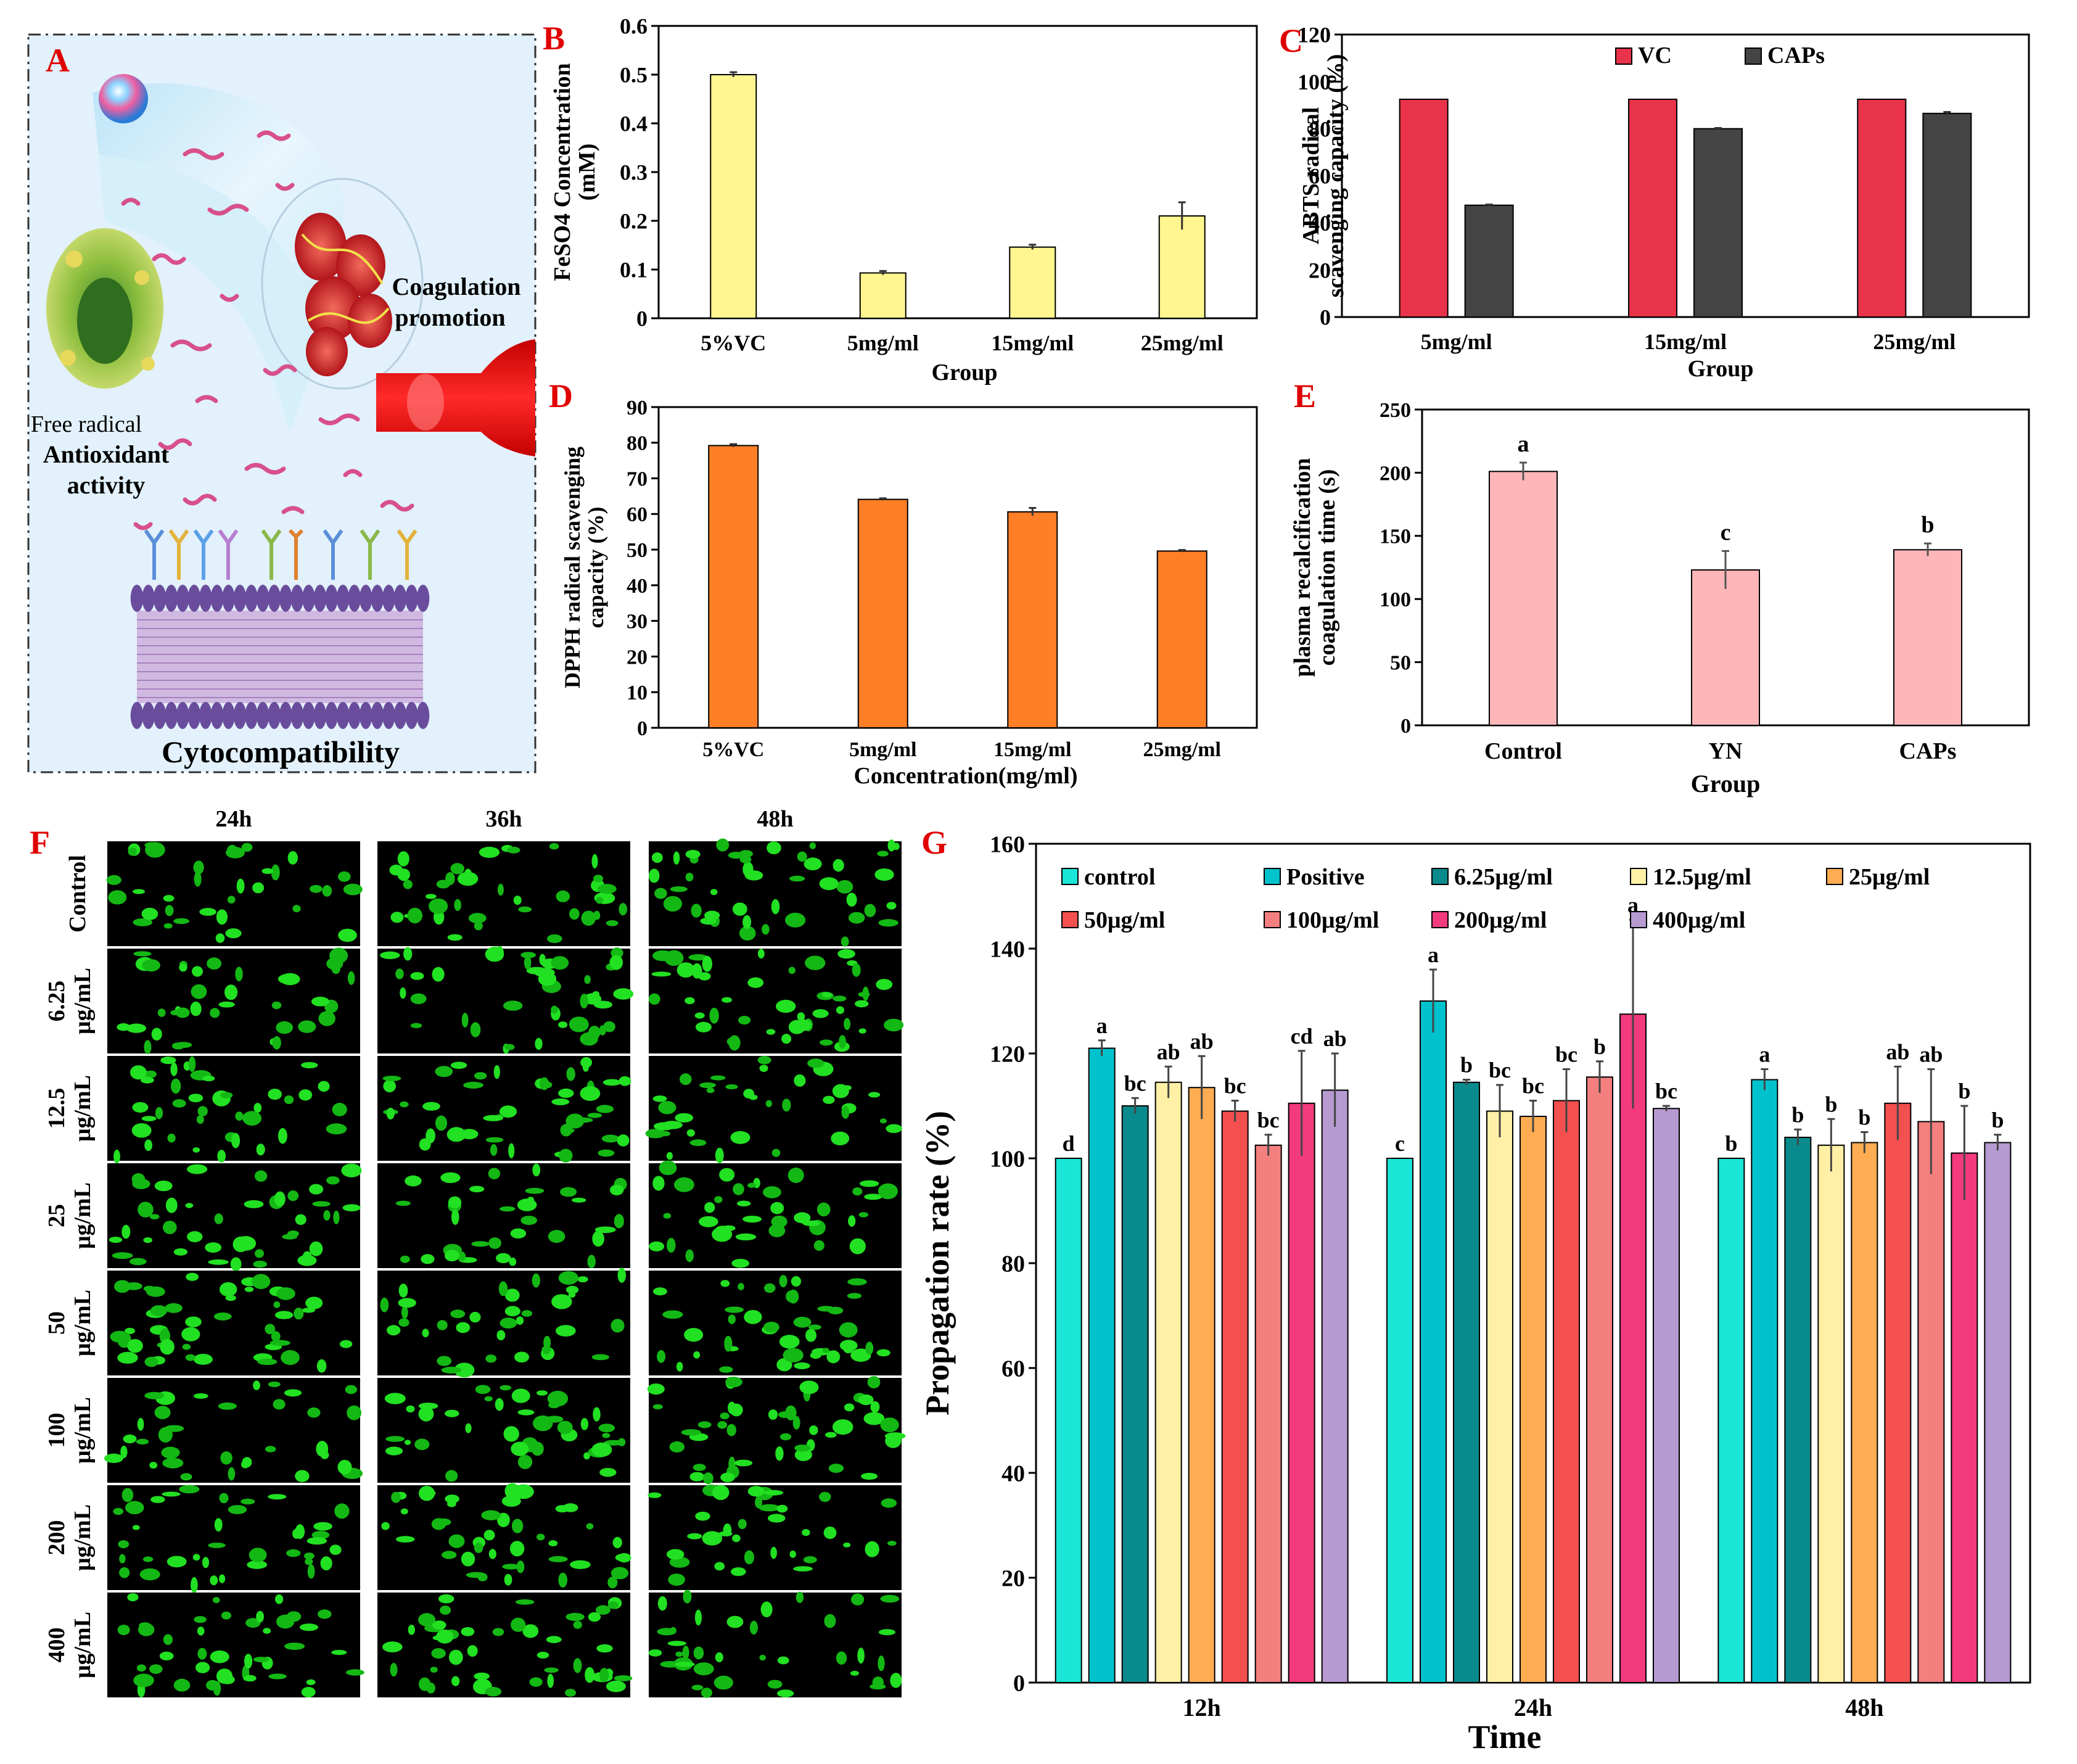 The image size is (2077, 1764). I want to click on row-label: 50μg/mL, so click(70, 1323).